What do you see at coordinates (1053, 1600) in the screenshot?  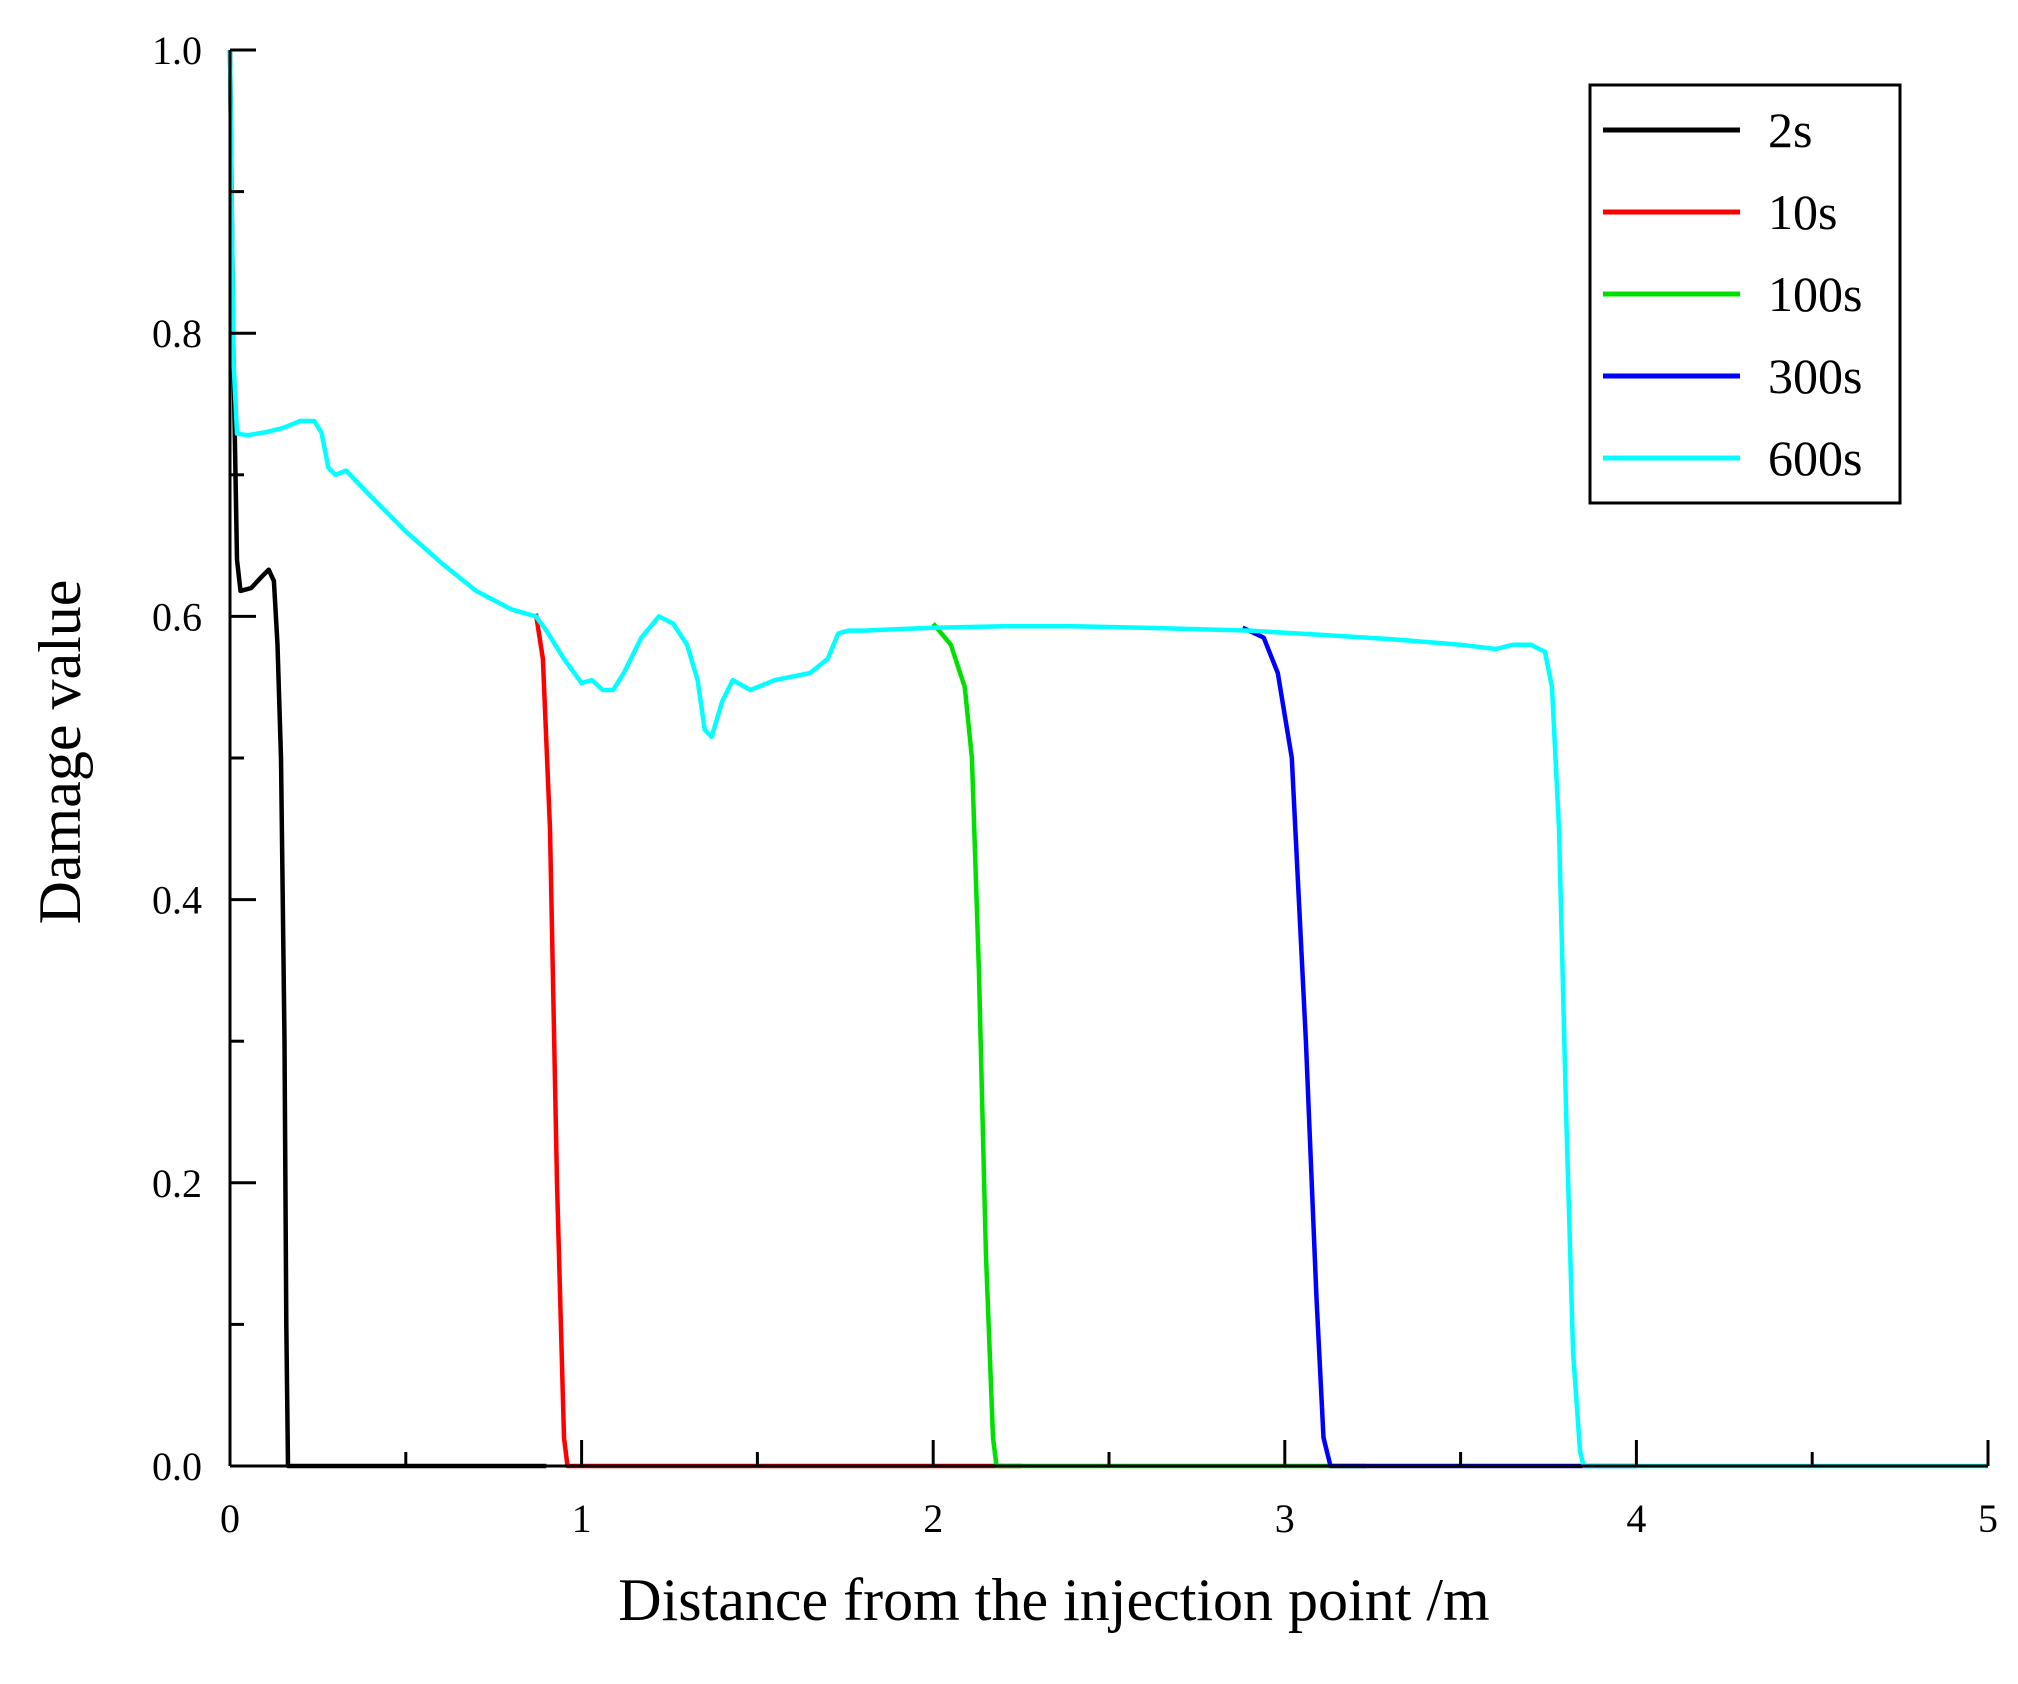 I see `x-axis-title: Distance from the injection point /m` at bounding box center [1053, 1600].